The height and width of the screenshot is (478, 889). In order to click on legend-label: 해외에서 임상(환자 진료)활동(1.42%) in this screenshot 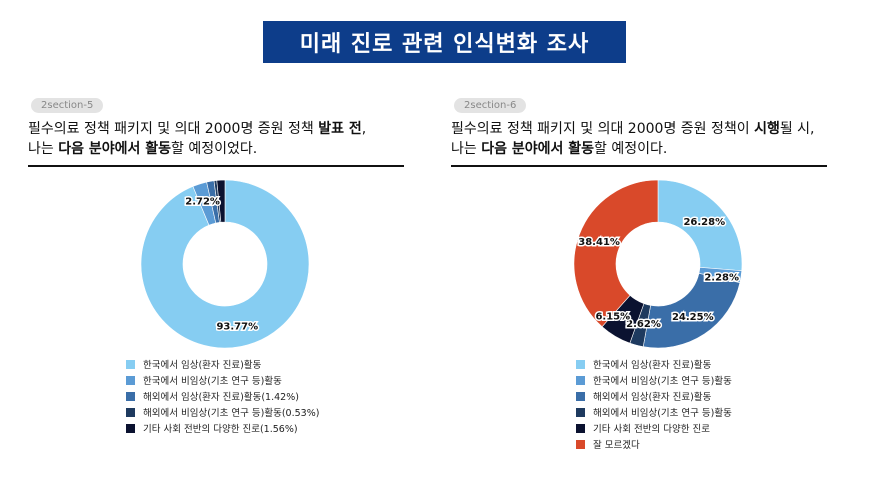, I will do `click(221, 397)`.